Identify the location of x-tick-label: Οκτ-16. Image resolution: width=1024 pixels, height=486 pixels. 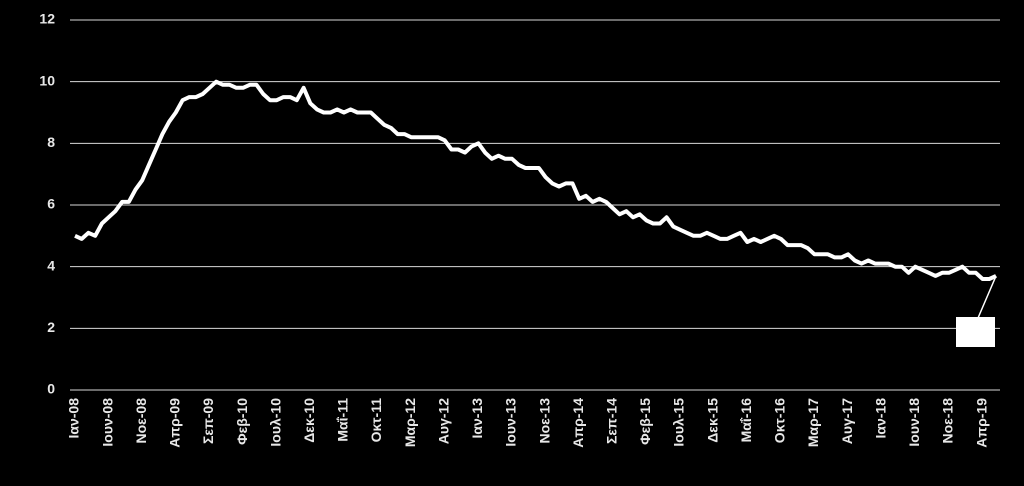
(780, 420).